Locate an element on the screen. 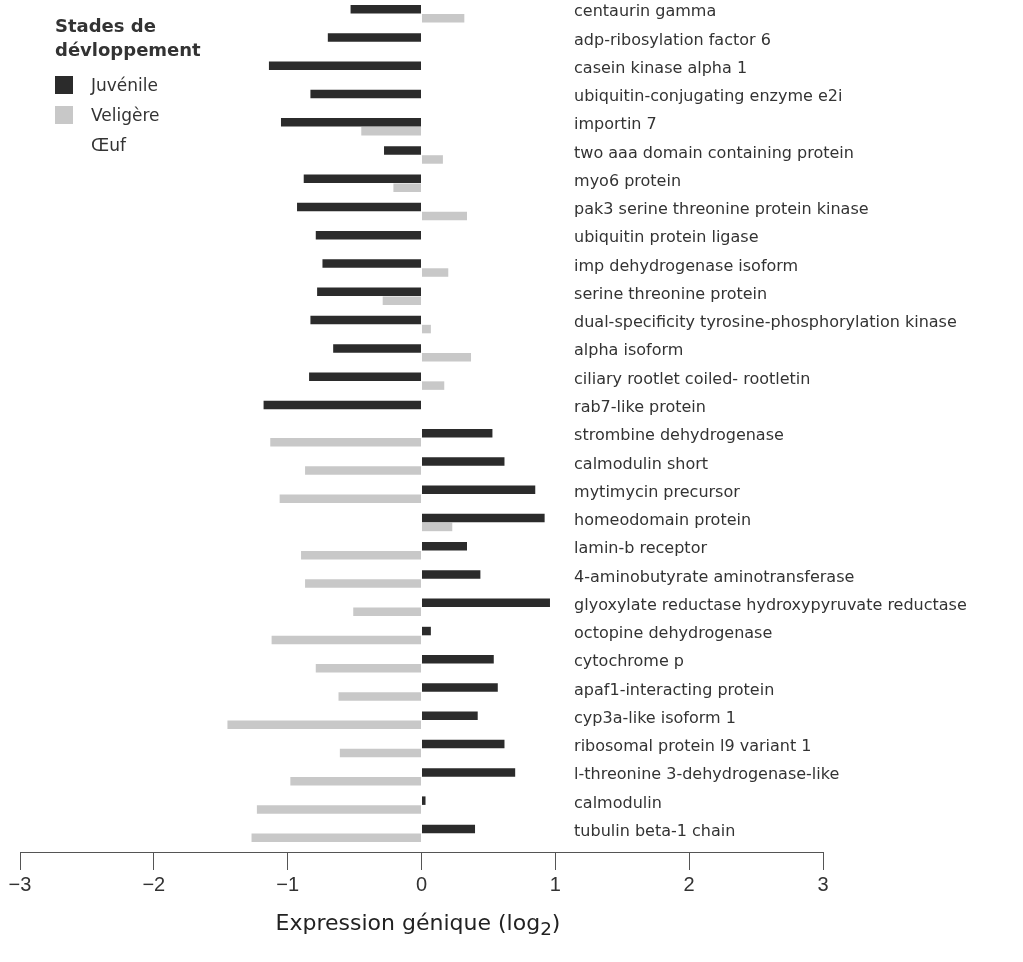 This screenshot has height=962, width=1023. y-tick-label: octopine dehydrogenase is located at coordinates (673, 633).